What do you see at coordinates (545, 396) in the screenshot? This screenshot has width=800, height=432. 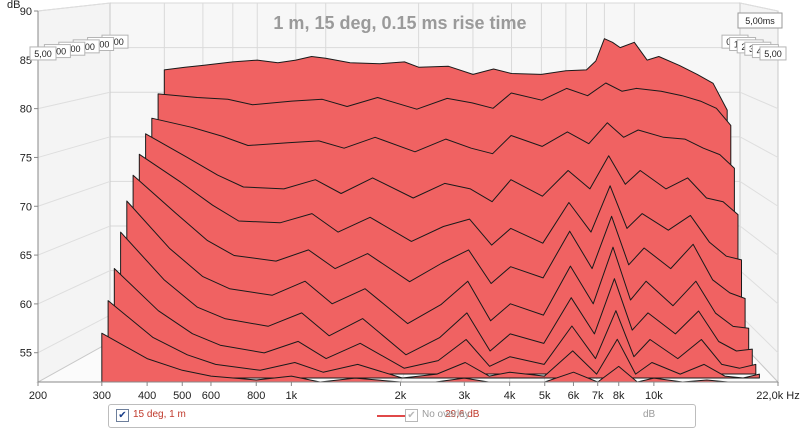 I see `x-tick-label: 5k` at bounding box center [545, 396].